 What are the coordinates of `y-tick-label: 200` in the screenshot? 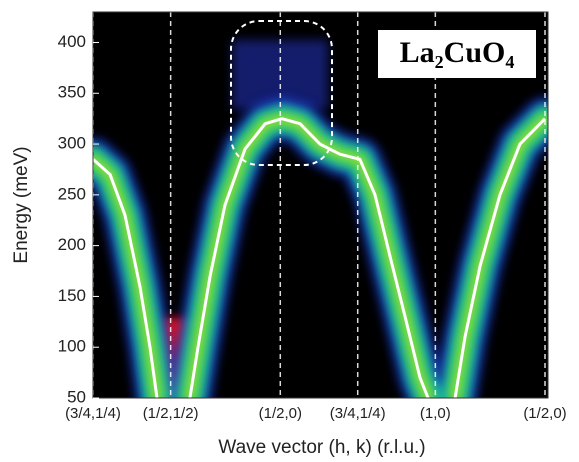 It's located at (72, 244).